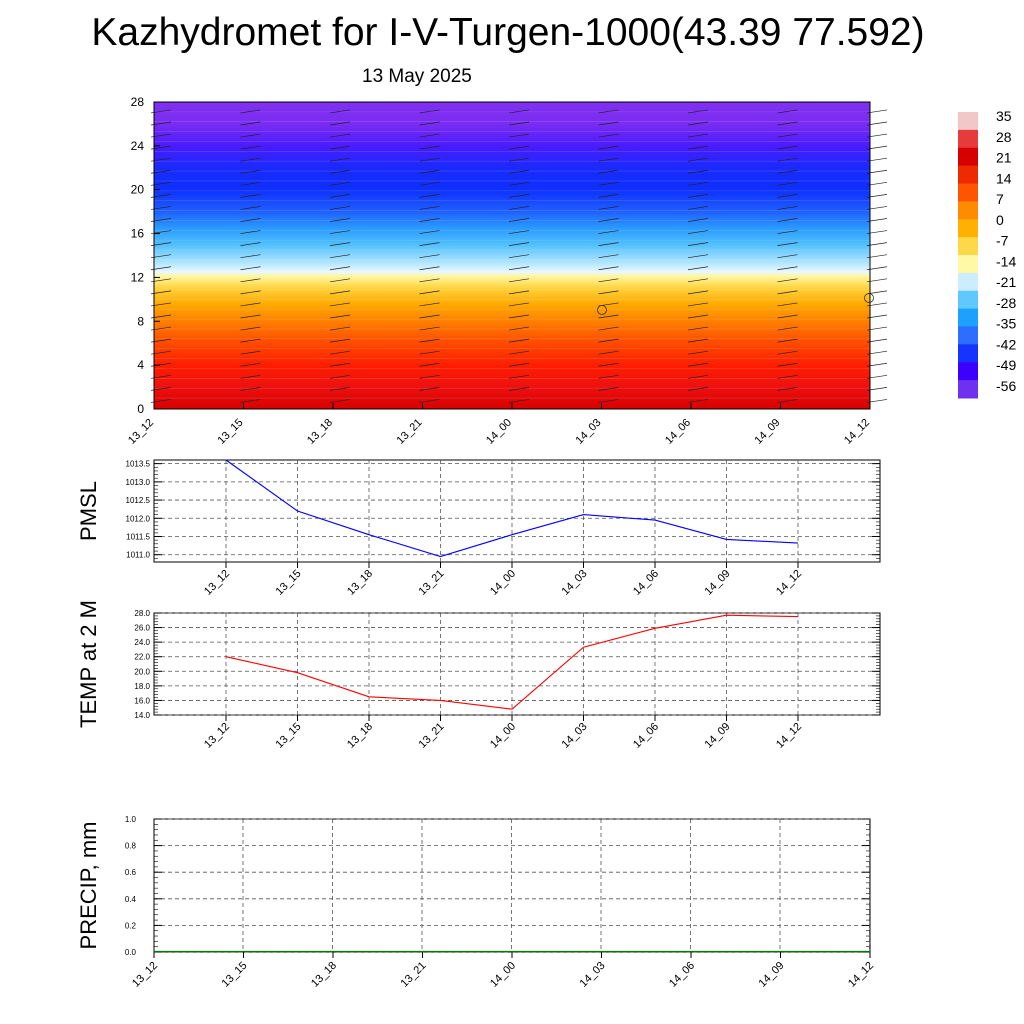 This screenshot has width=1024, height=1024. Describe the element at coordinates (138, 234) in the screenshot. I see `y-tick-label: 16` at that location.